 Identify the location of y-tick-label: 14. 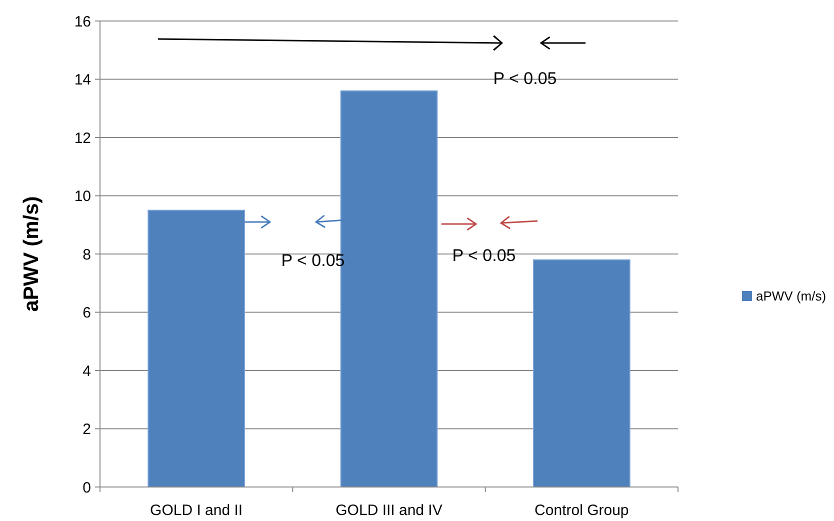
(82, 80).